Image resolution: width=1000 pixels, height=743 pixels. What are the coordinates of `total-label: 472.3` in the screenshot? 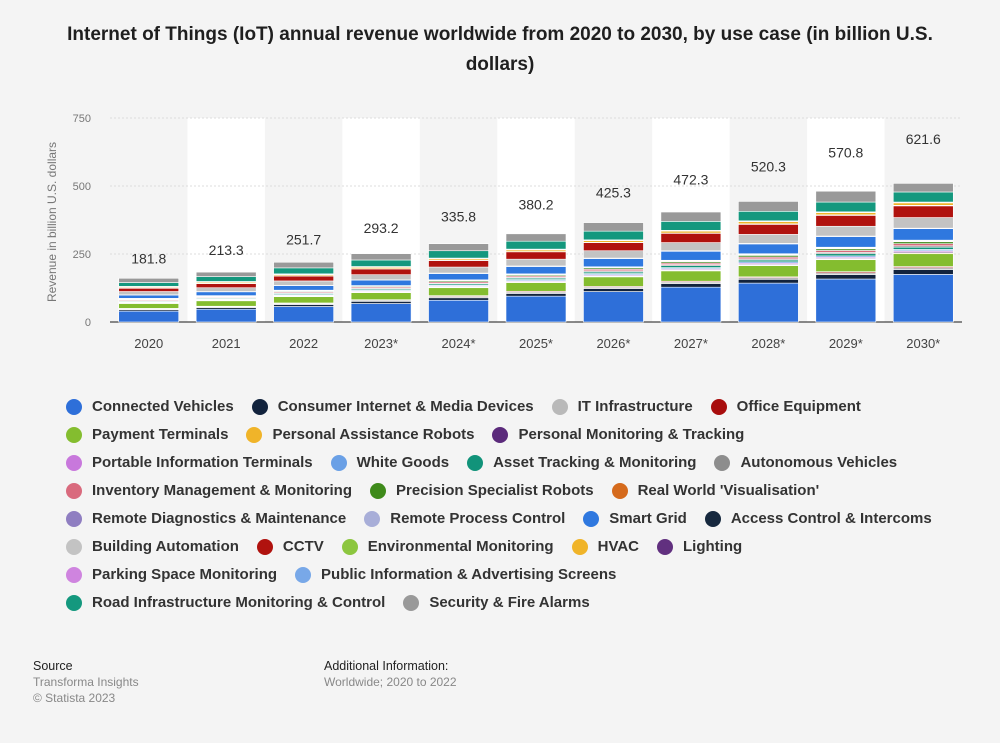 It's located at (690, 180).